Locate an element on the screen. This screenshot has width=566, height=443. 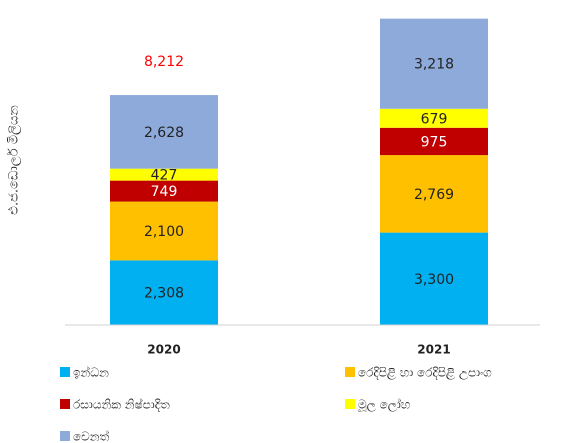
data-label: 2,628 is located at coordinates (164, 133).